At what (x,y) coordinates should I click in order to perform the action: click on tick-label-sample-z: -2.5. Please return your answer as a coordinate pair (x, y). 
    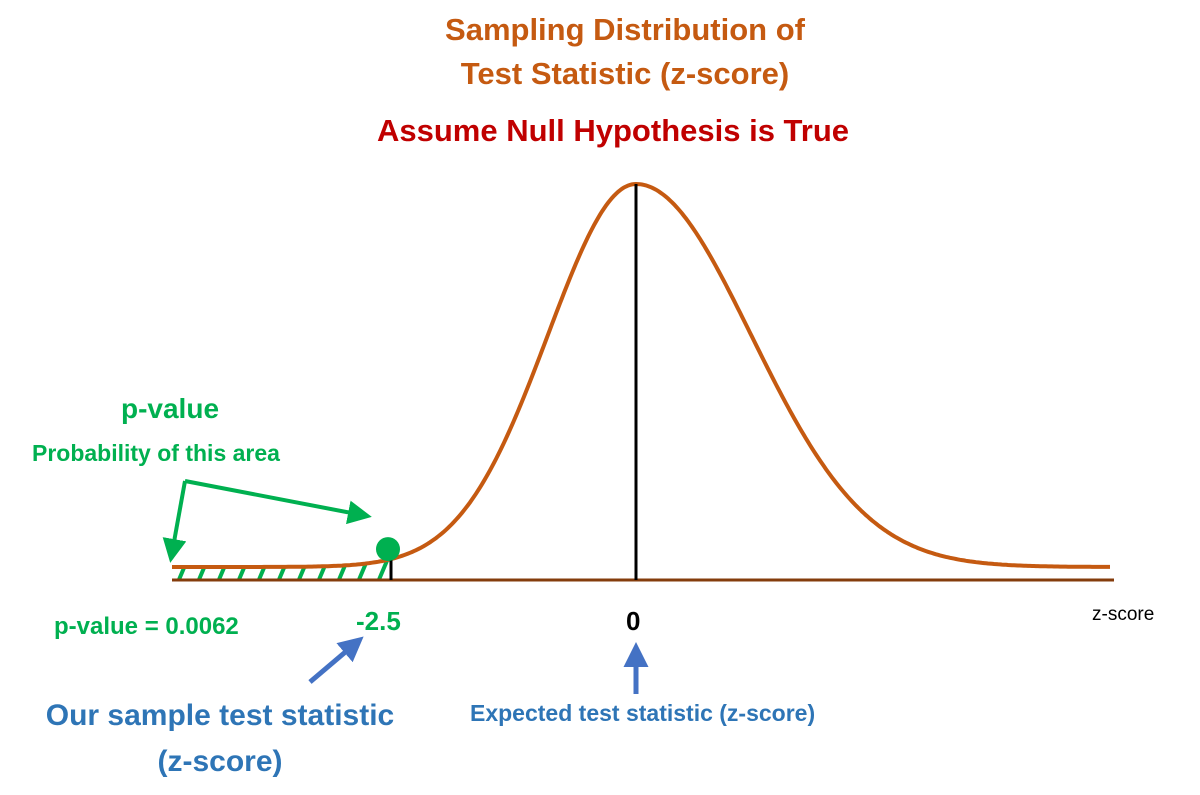
    Looking at the image, I should click on (378, 621).